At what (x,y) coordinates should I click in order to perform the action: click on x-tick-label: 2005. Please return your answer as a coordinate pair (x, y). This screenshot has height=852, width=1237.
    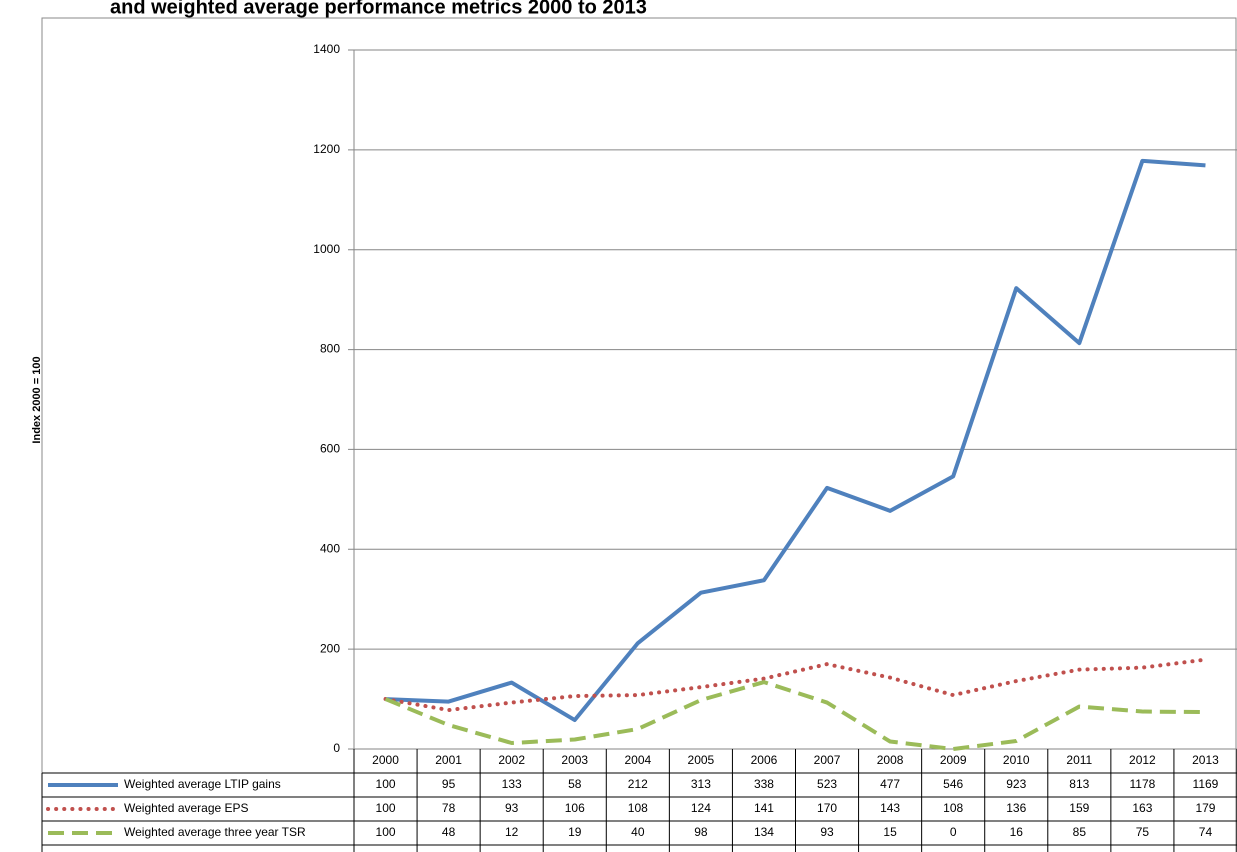
    Looking at the image, I should click on (701, 760).